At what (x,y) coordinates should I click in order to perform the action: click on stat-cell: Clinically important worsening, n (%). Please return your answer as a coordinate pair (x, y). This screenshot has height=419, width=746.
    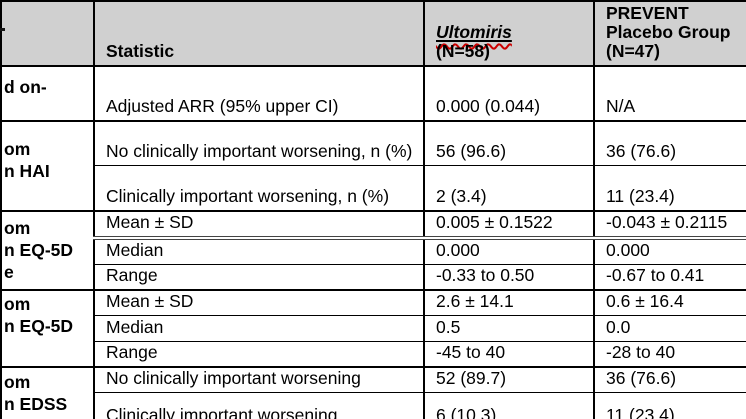
    Looking at the image, I should click on (259, 188).